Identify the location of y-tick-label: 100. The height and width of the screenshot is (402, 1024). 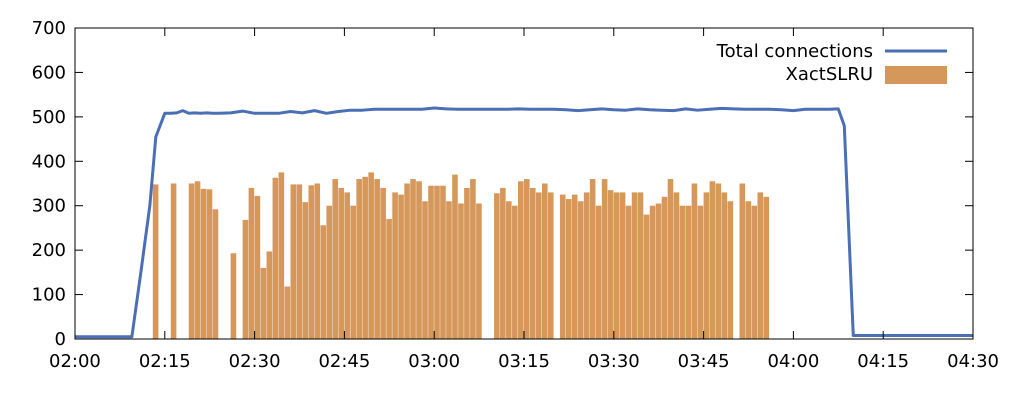
(49, 295).